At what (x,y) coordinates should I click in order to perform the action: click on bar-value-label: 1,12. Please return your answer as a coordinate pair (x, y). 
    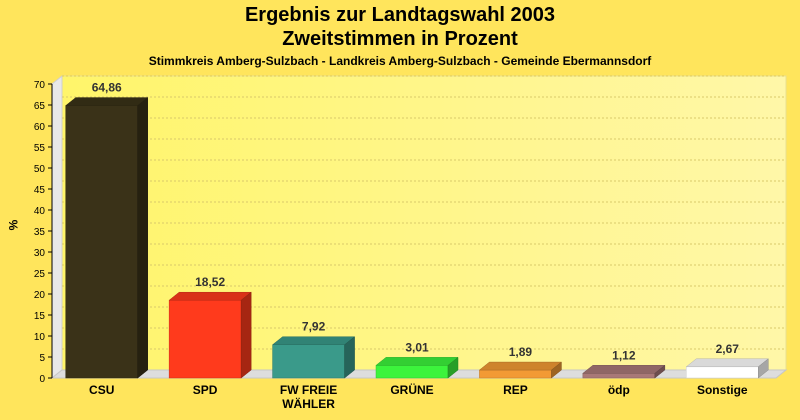
    Looking at the image, I should click on (624, 355).